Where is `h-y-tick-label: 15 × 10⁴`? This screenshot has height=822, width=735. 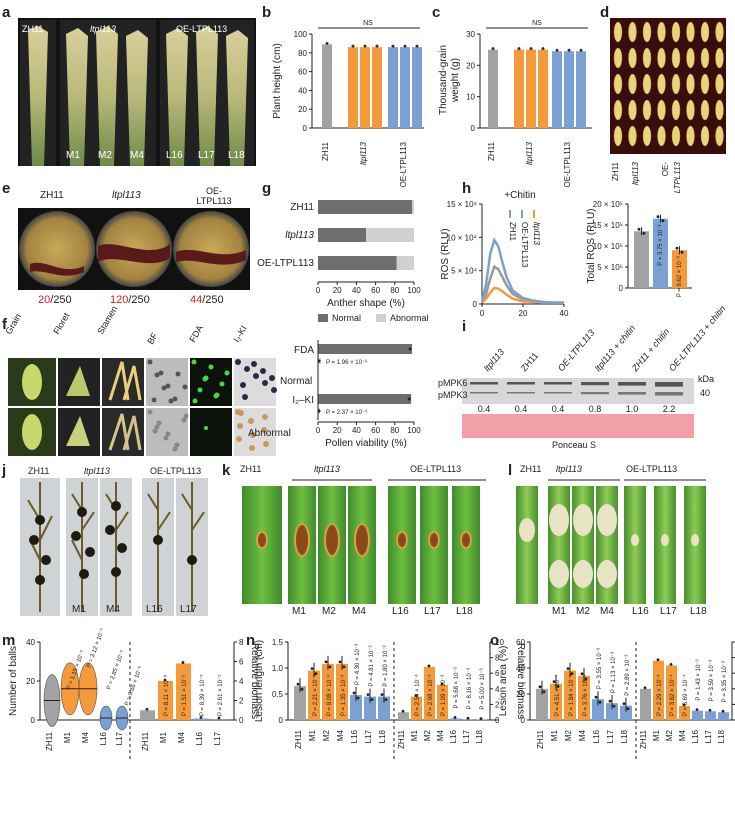
h-y-tick-label: 15 × 10⁴ is located at coordinates (462, 204).